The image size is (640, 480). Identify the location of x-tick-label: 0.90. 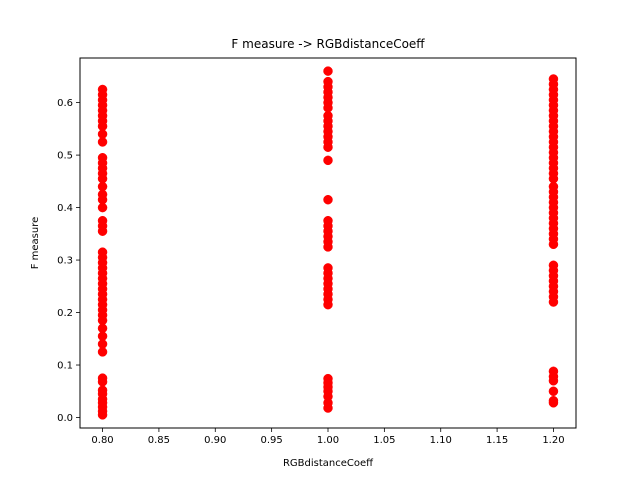
(215, 440).